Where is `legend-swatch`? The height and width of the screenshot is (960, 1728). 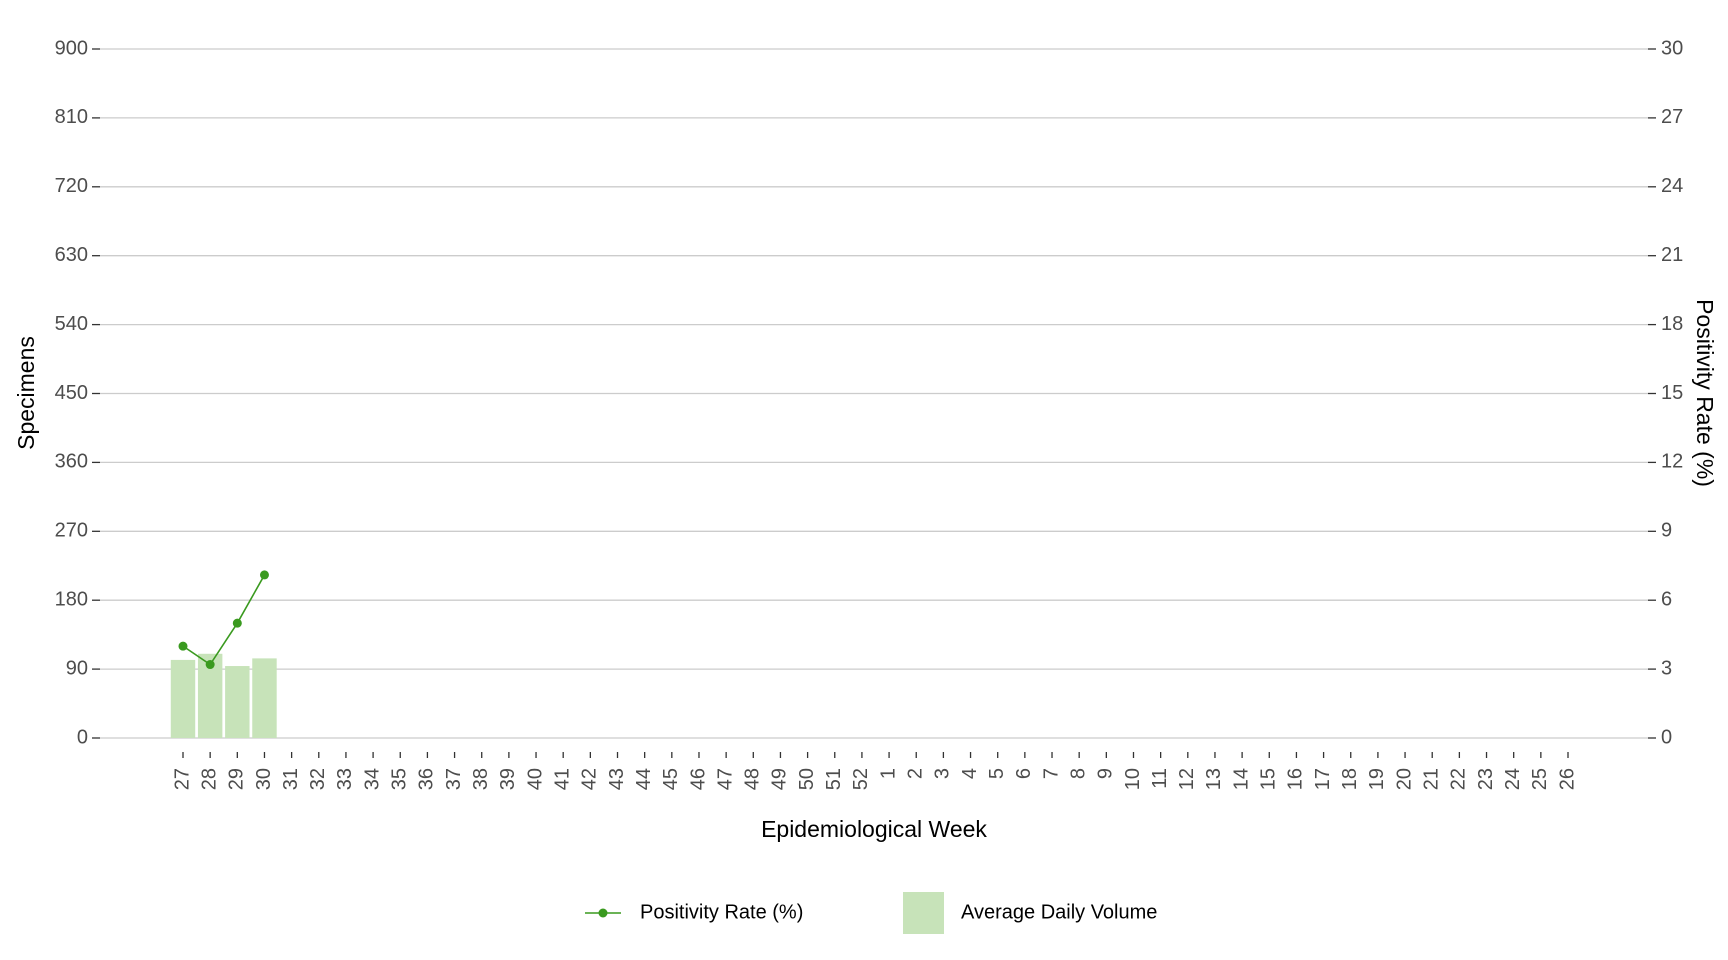 legend-swatch is located at coordinates (923, 913).